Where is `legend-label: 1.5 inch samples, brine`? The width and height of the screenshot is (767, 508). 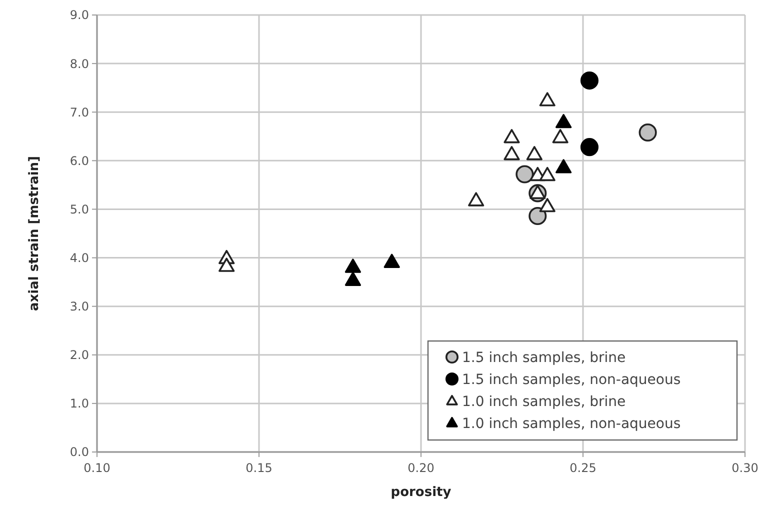 legend-label: 1.5 inch samples, brine is located at coordinates (544, 358).